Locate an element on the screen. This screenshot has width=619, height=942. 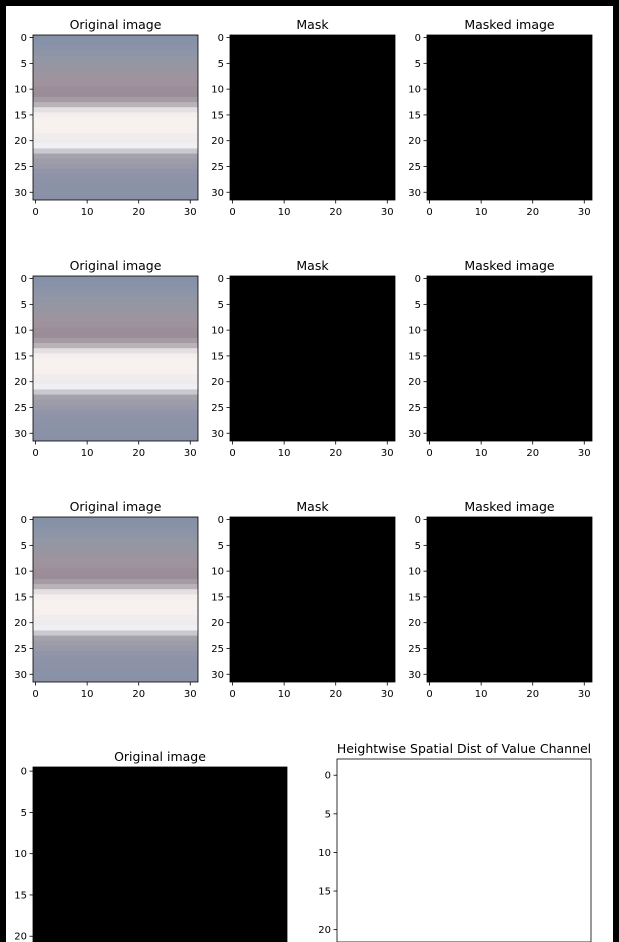
x-tick-label: 10 is located at coordinates (481, 212).